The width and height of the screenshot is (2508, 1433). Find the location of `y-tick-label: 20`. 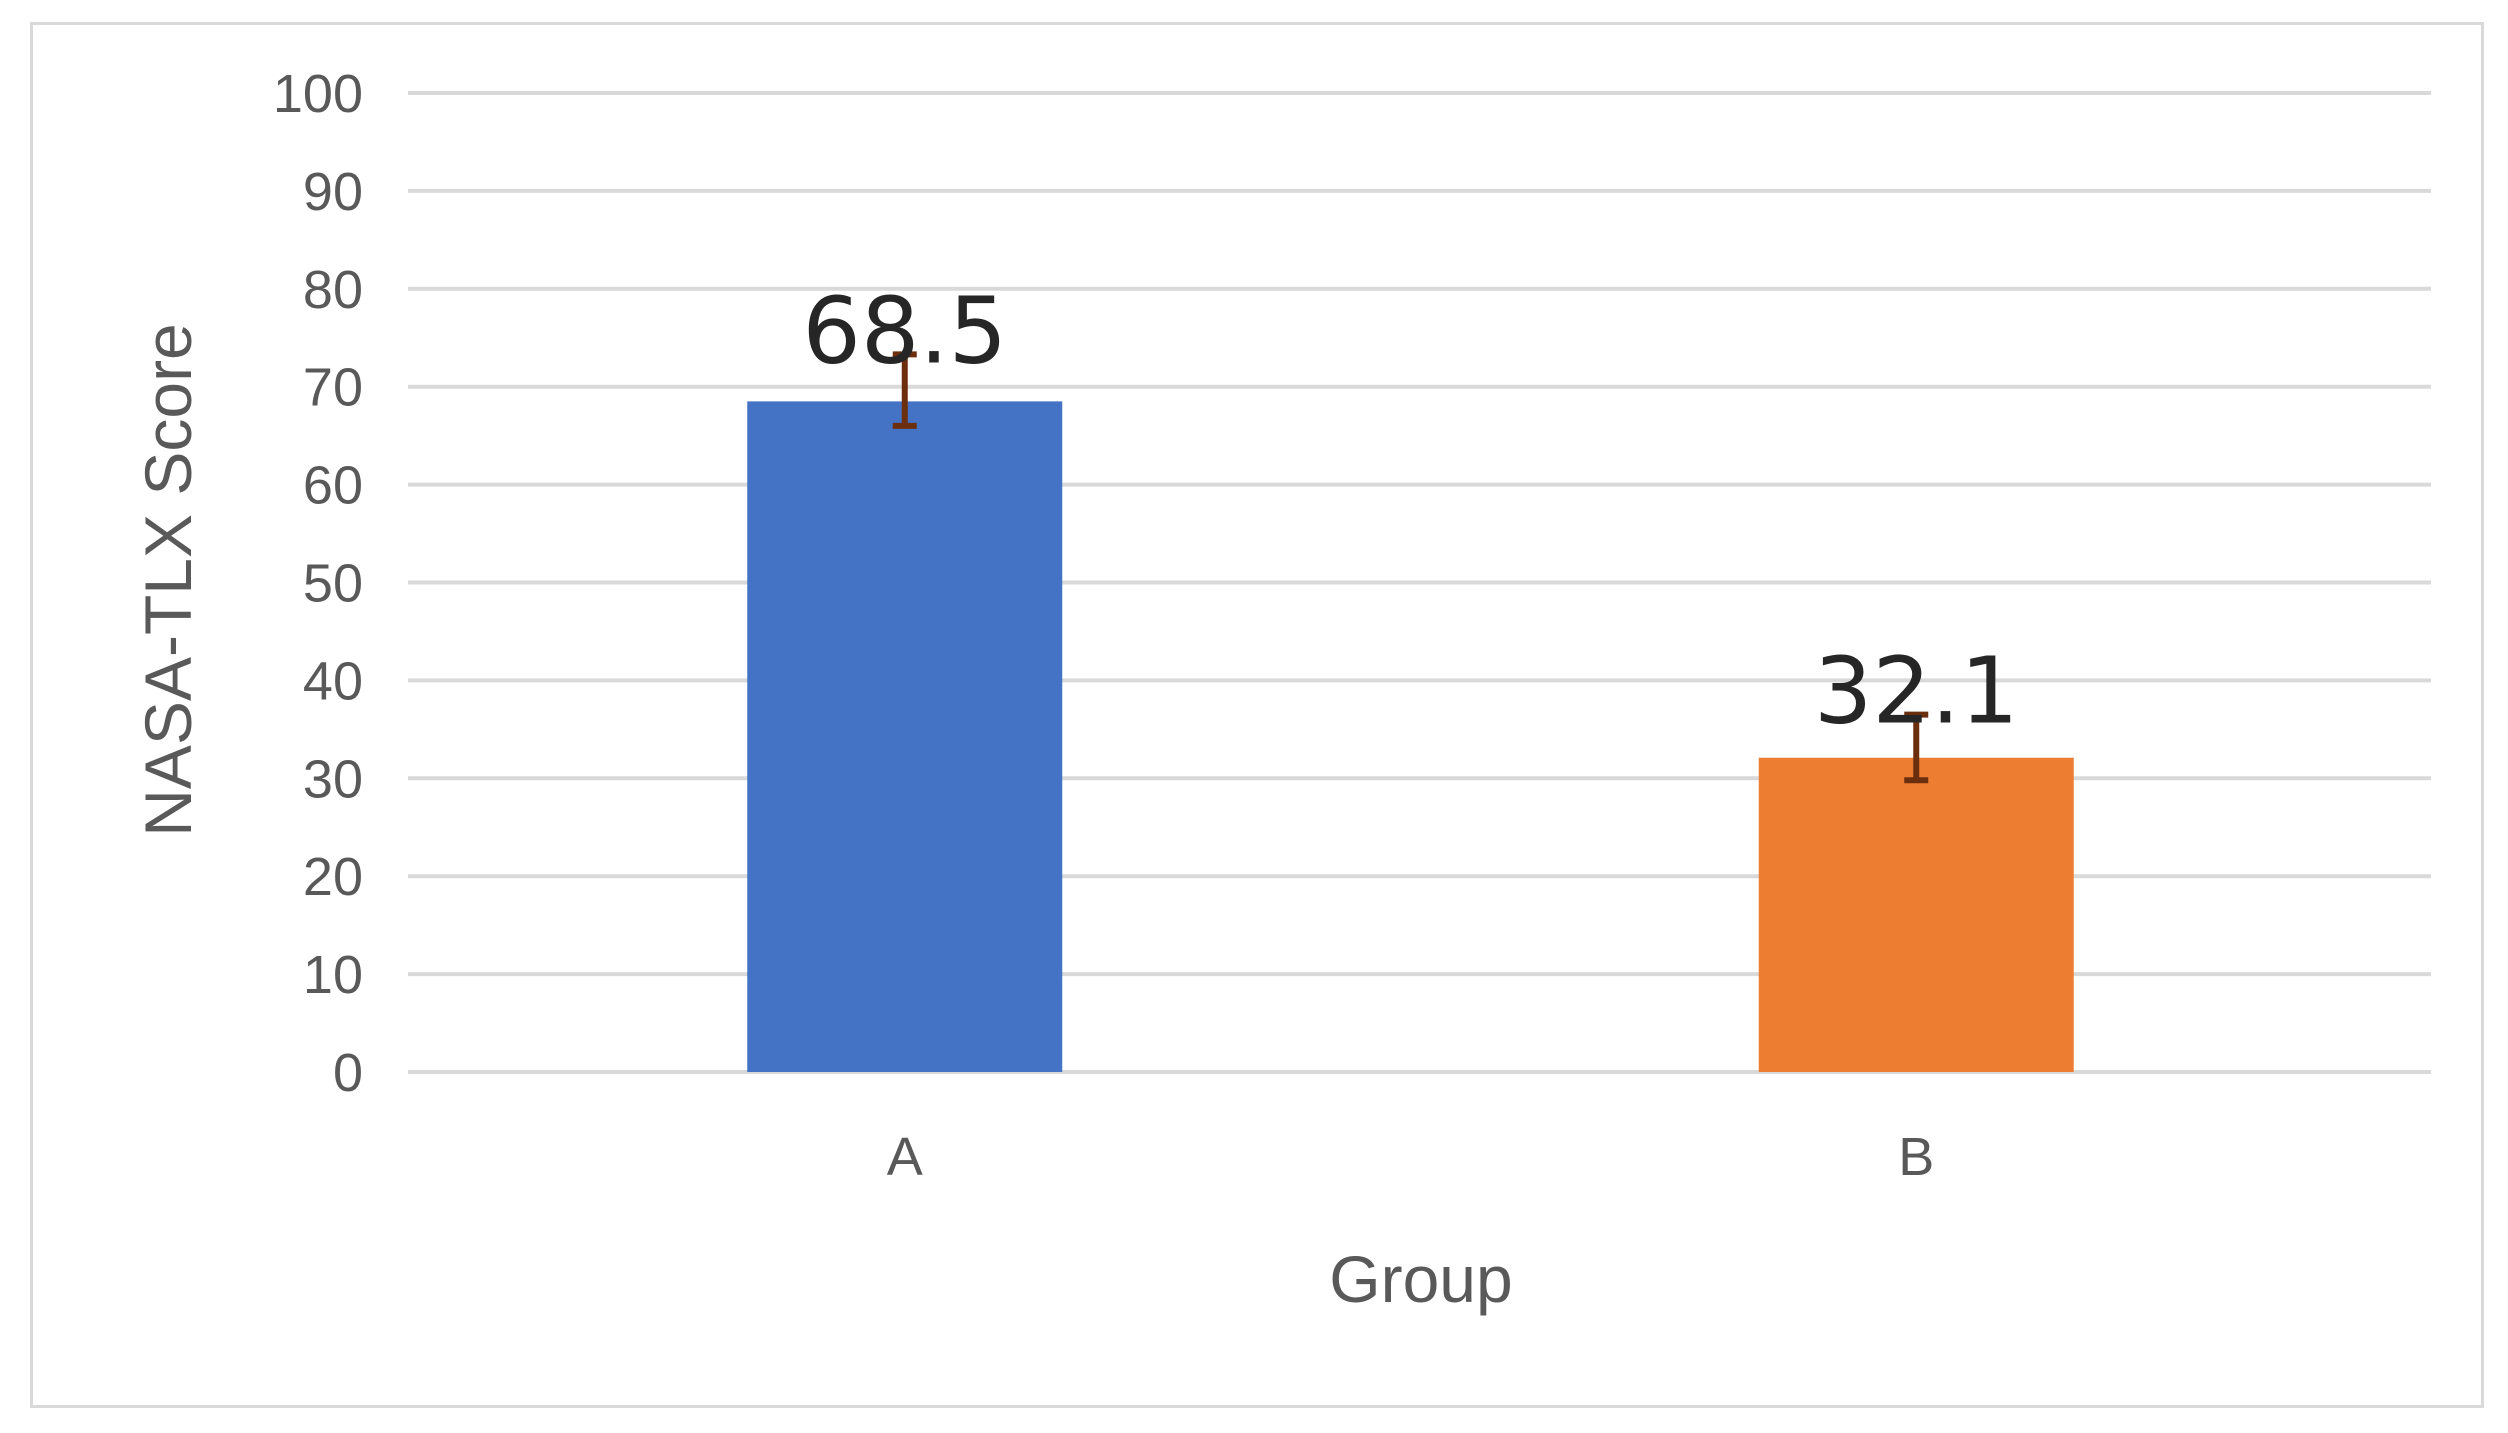

y-tick-label: 20 is located at coordinates (333, 877).